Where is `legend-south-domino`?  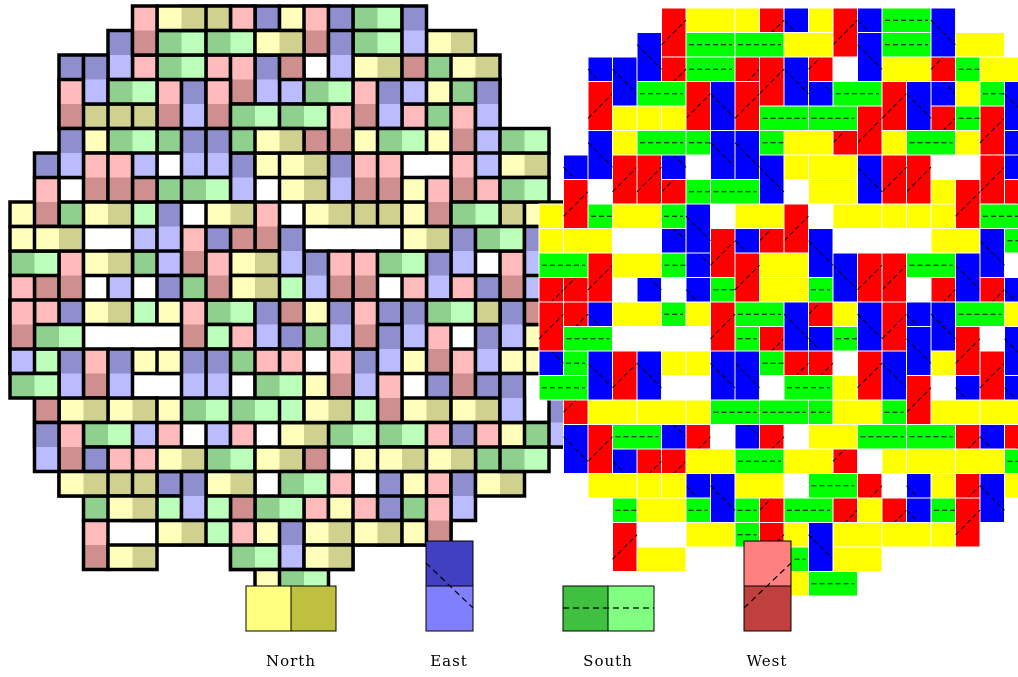
legend-south-domino is located at coordinates (608, 608).